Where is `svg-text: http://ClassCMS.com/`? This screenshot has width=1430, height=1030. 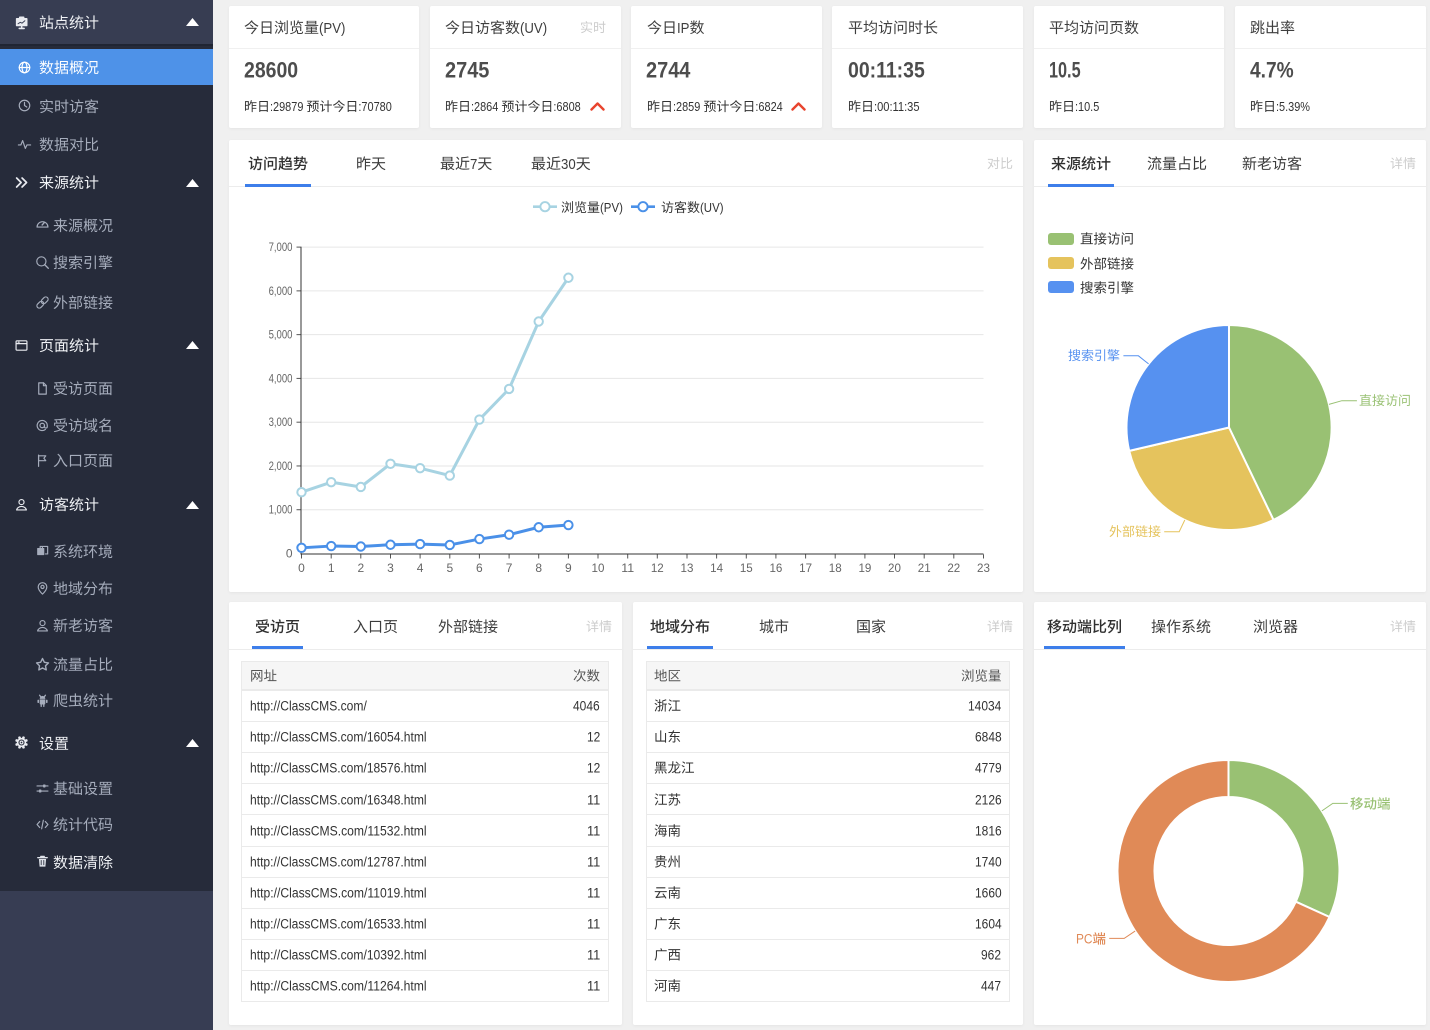 svg-text: http://ClassCMS.com/ is located at coordinates (308, 706).